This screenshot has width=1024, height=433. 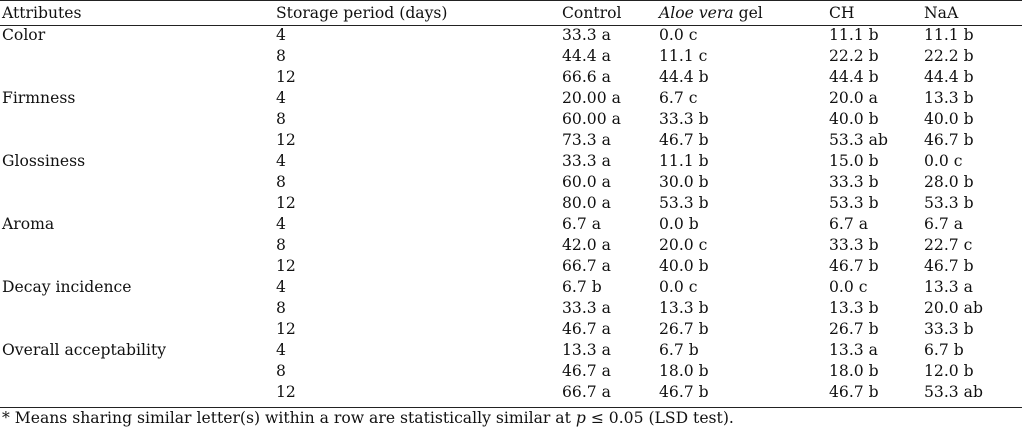 I want to click on cell-naa: 13.3 b, so click(x=949, y=98).